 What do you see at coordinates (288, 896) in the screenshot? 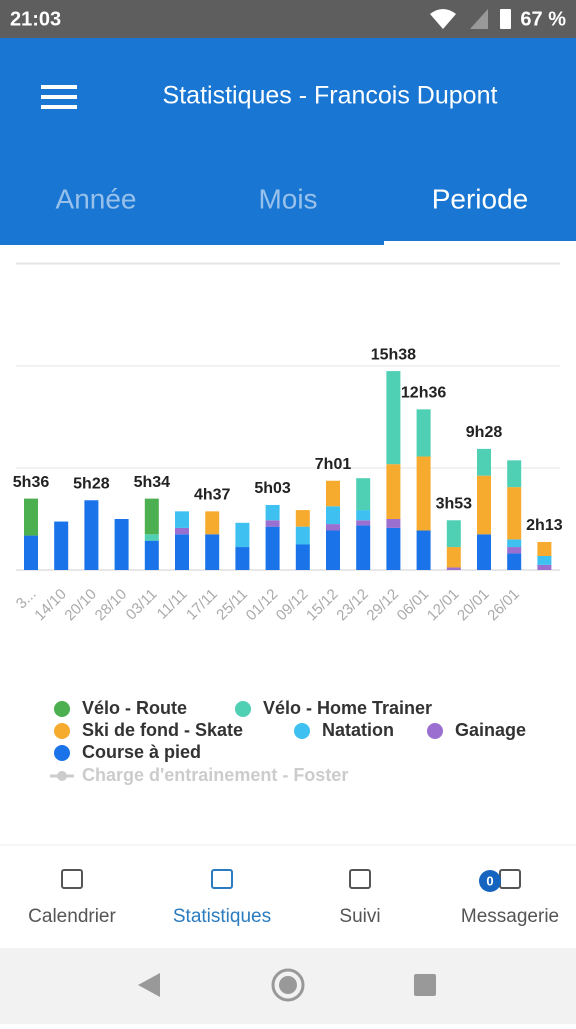
I see `bottom-nav` at bounding box center [288, 896].